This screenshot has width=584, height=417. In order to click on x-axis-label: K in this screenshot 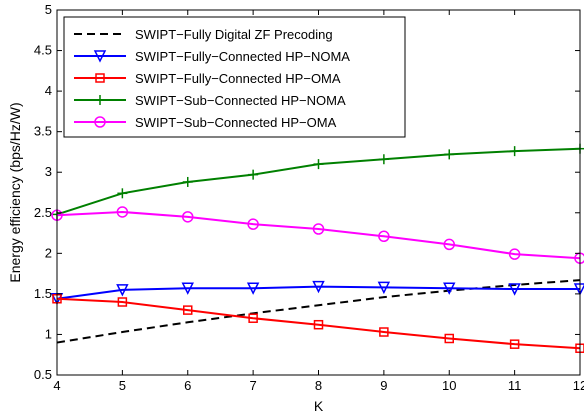, I will do `click(319, 406)`.